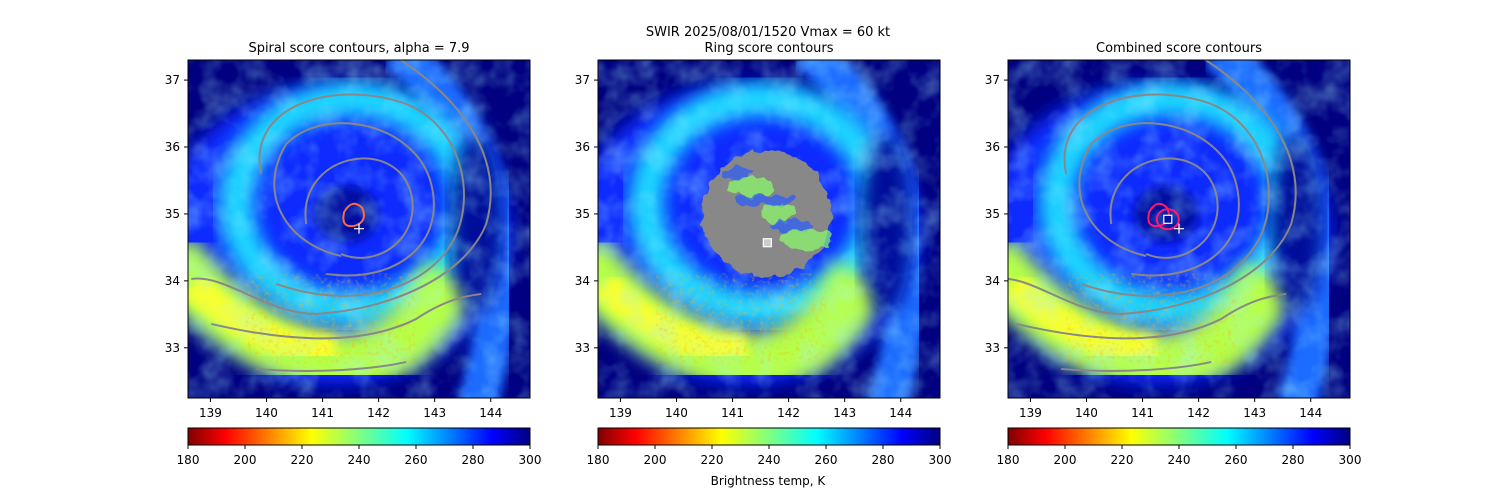 The image size is (1500, 500). What do you see at coordinates (768, 32) in the screenshot?
I see `figure-suptitle: SWIR 2025/08/01/1520 Vmax = 60 kt` at bounding box center [768, 32].